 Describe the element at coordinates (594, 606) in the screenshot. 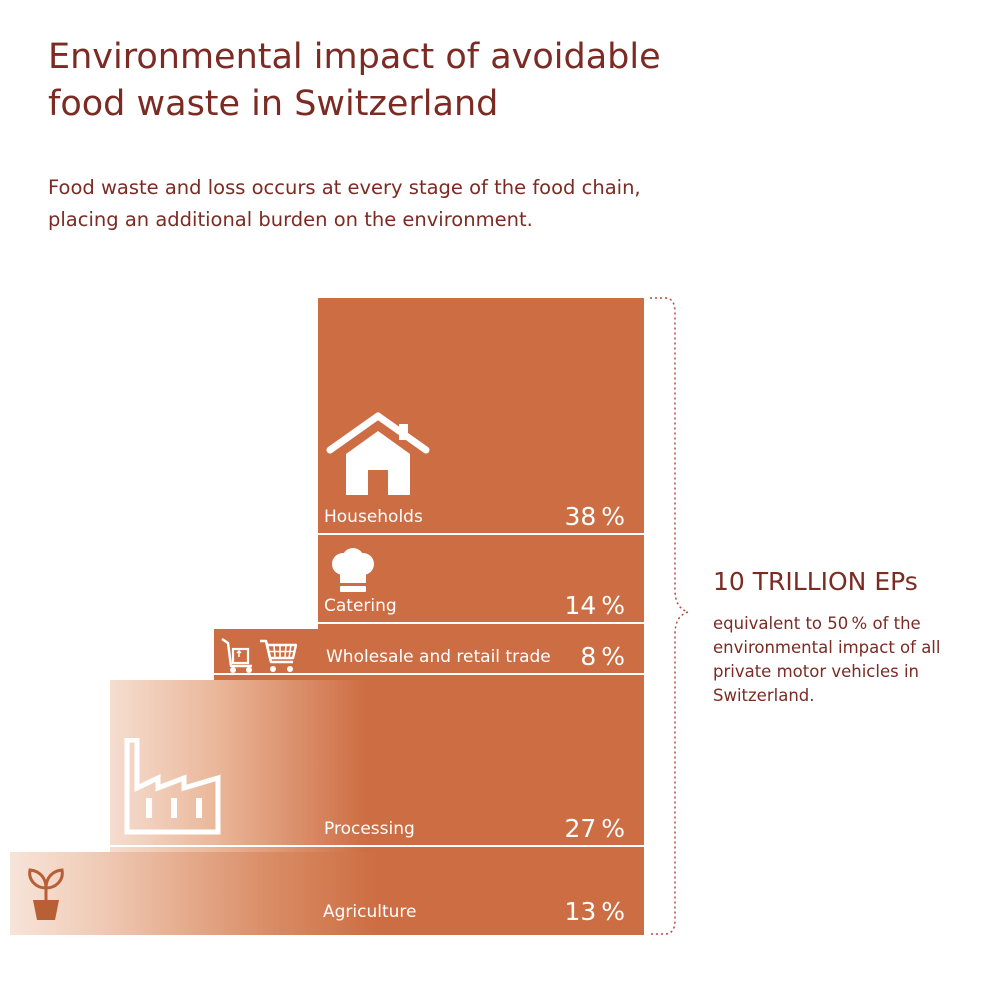

I see `segment-value: 14 %` at that location.